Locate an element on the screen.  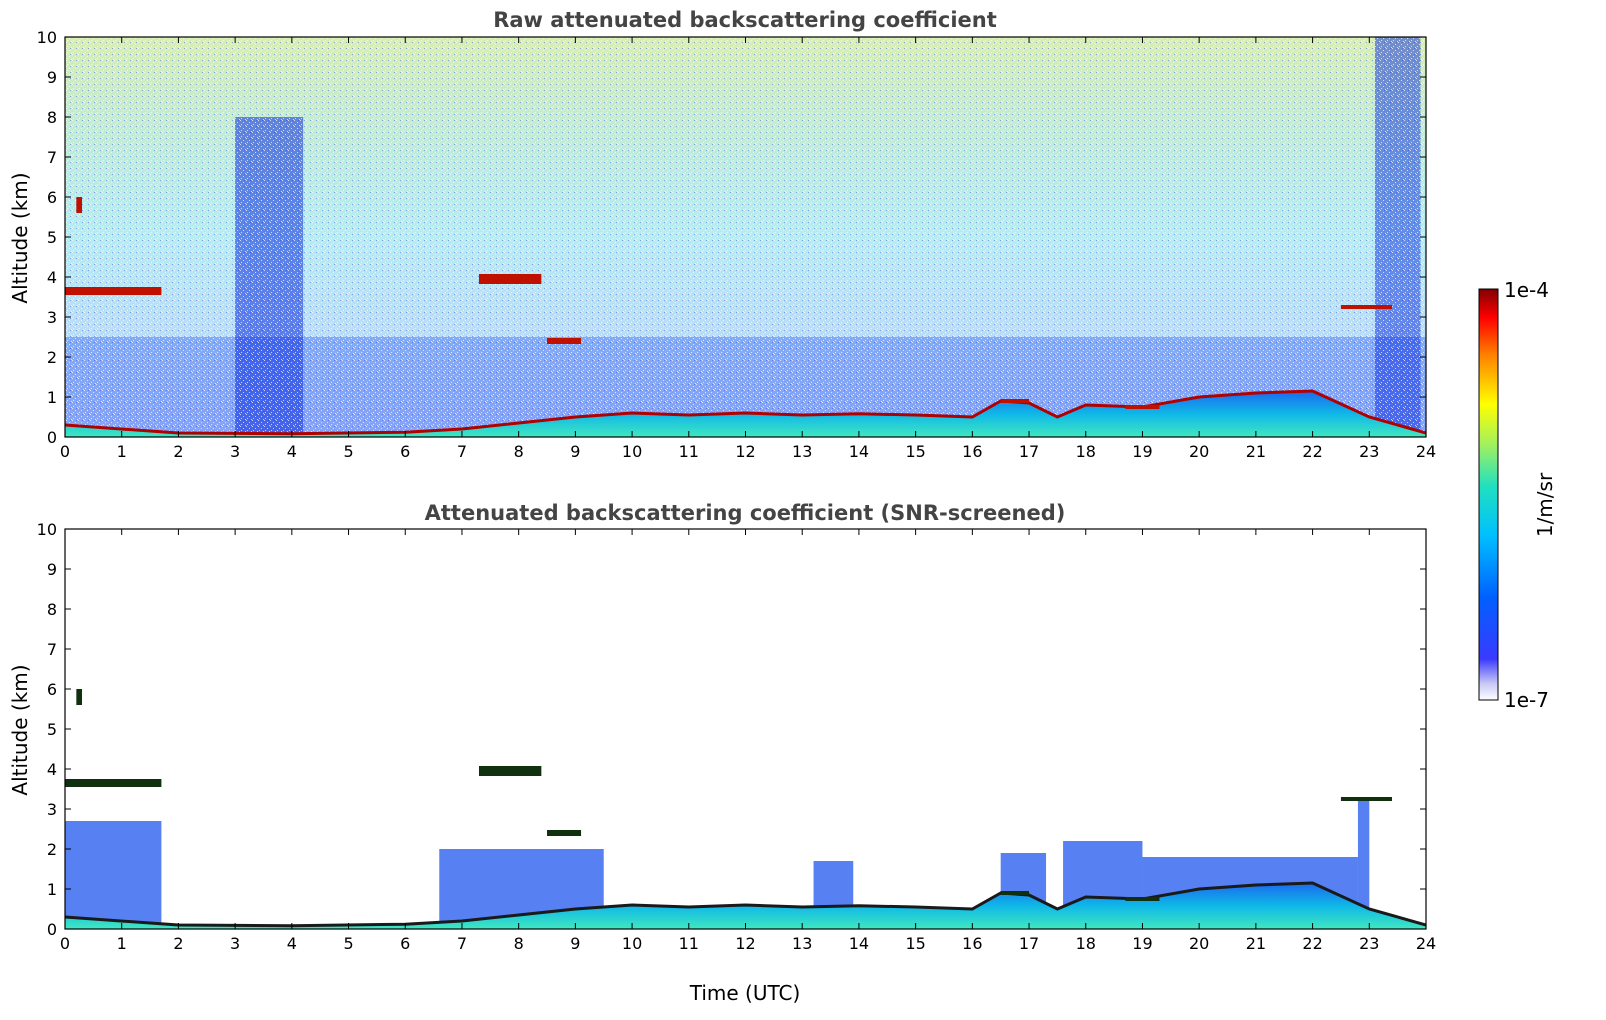
x-tick-label: 21 is located at coordinates (1256, 451).